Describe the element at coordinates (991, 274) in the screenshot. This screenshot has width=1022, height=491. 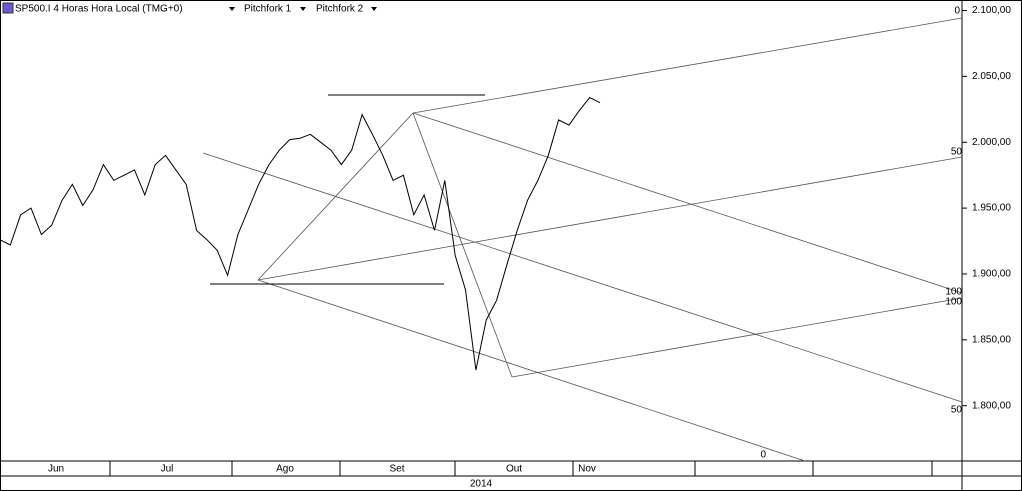
I see `y-tick-label: 1.900,00` at that location.